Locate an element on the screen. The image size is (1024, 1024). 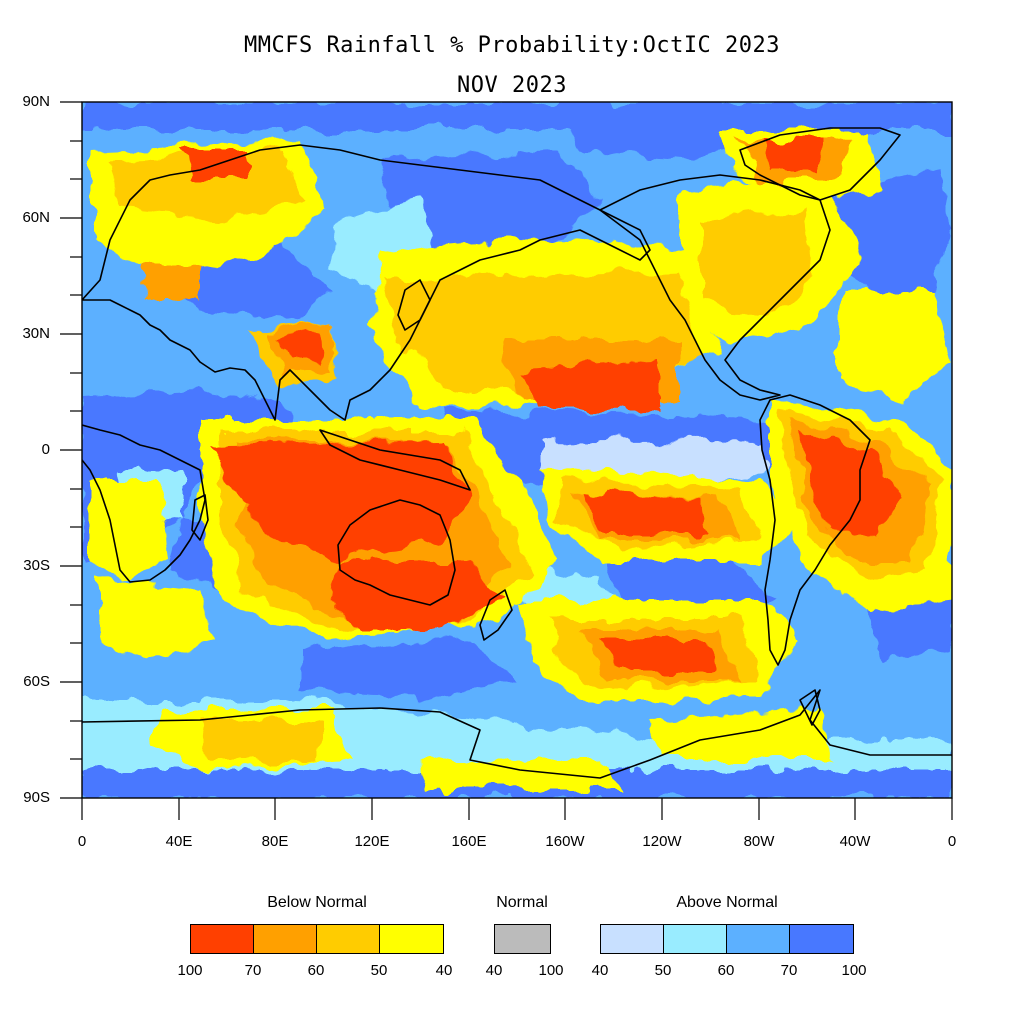
greenland-red is located at coordinates (790, 155).